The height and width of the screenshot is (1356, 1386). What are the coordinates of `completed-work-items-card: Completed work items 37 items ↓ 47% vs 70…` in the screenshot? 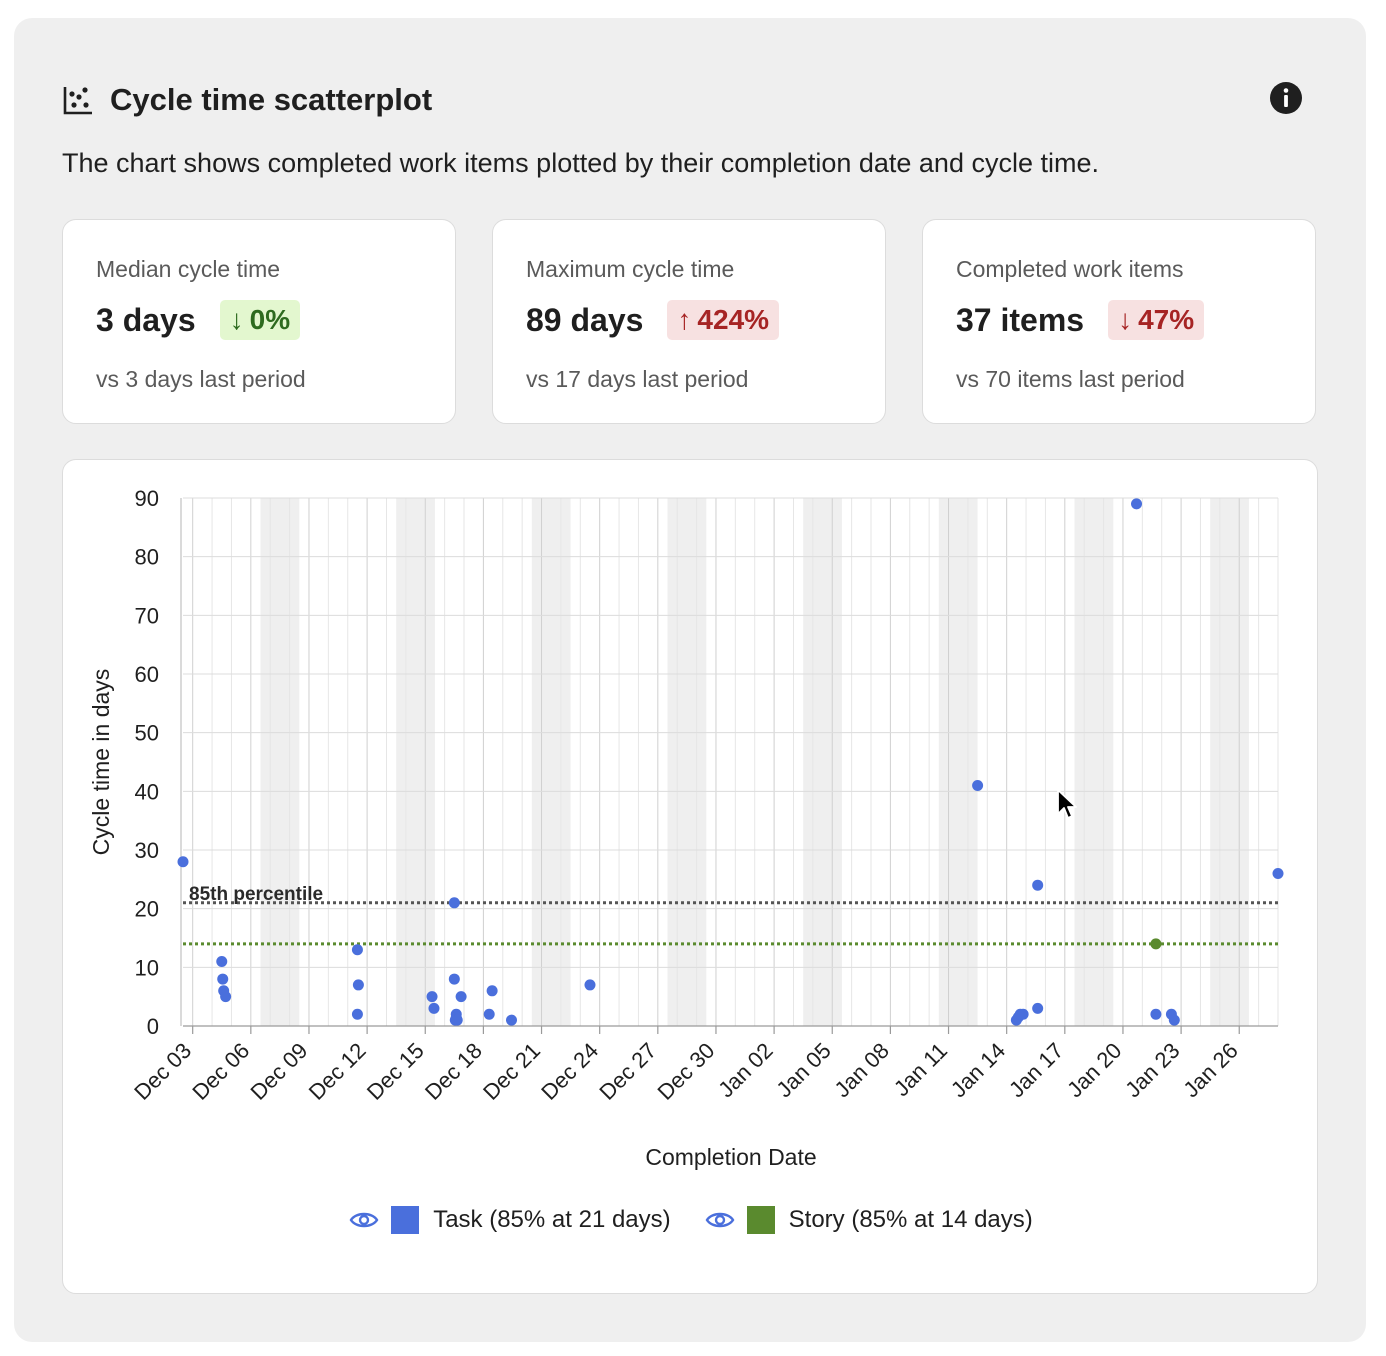 It's located at (1119, 321).